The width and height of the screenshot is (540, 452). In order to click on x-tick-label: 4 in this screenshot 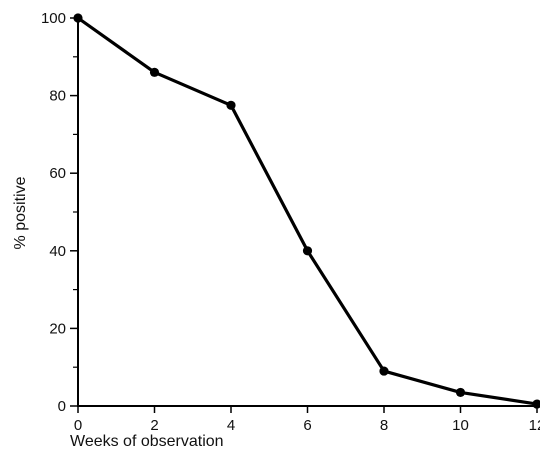, I will do `click(231, 425)`.